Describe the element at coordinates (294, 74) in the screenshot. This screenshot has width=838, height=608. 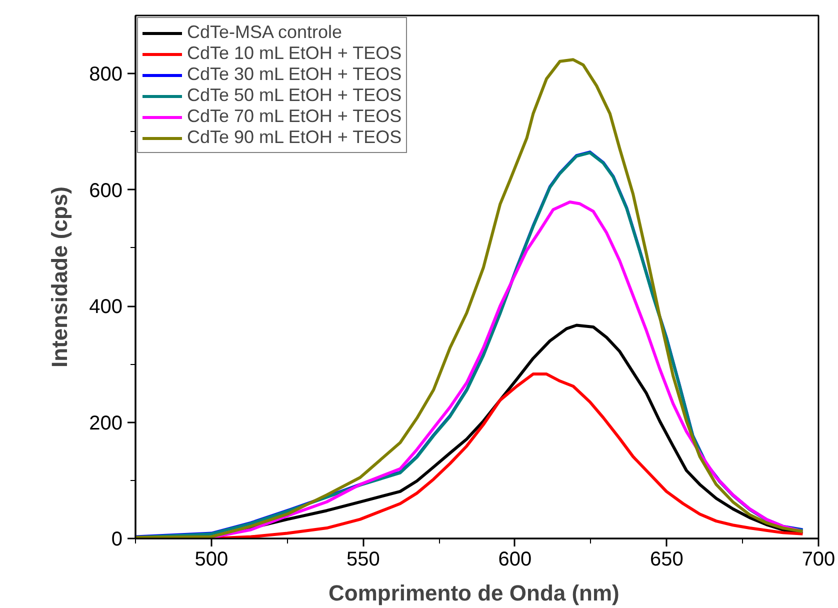
I see `legend-label: CdTe 30 mL EtOH + TEOS` at that location.